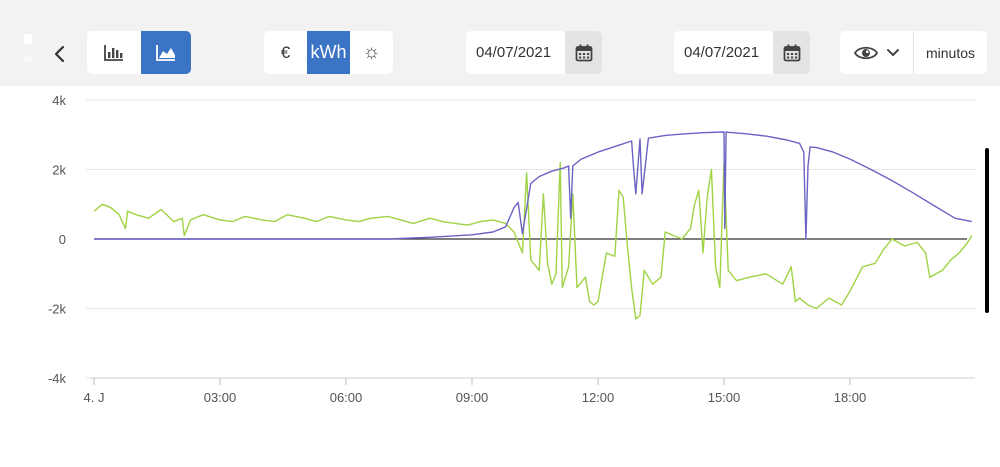 Image resolution: width=1000 pixels, height=467 pixels. What do you see at coordinates (987, 230) in the screenshot?
I see `scrollbar` at bounding box center [987, 230].